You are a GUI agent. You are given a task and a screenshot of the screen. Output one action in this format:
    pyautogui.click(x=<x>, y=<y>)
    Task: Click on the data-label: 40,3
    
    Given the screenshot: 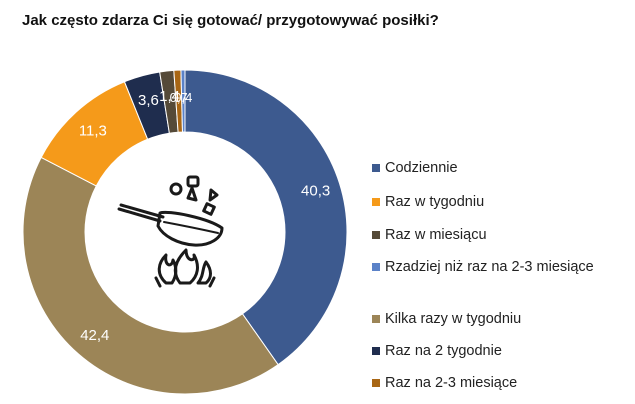 What is the action you would take?
    pyautogui.click(x=315, y=191)
    